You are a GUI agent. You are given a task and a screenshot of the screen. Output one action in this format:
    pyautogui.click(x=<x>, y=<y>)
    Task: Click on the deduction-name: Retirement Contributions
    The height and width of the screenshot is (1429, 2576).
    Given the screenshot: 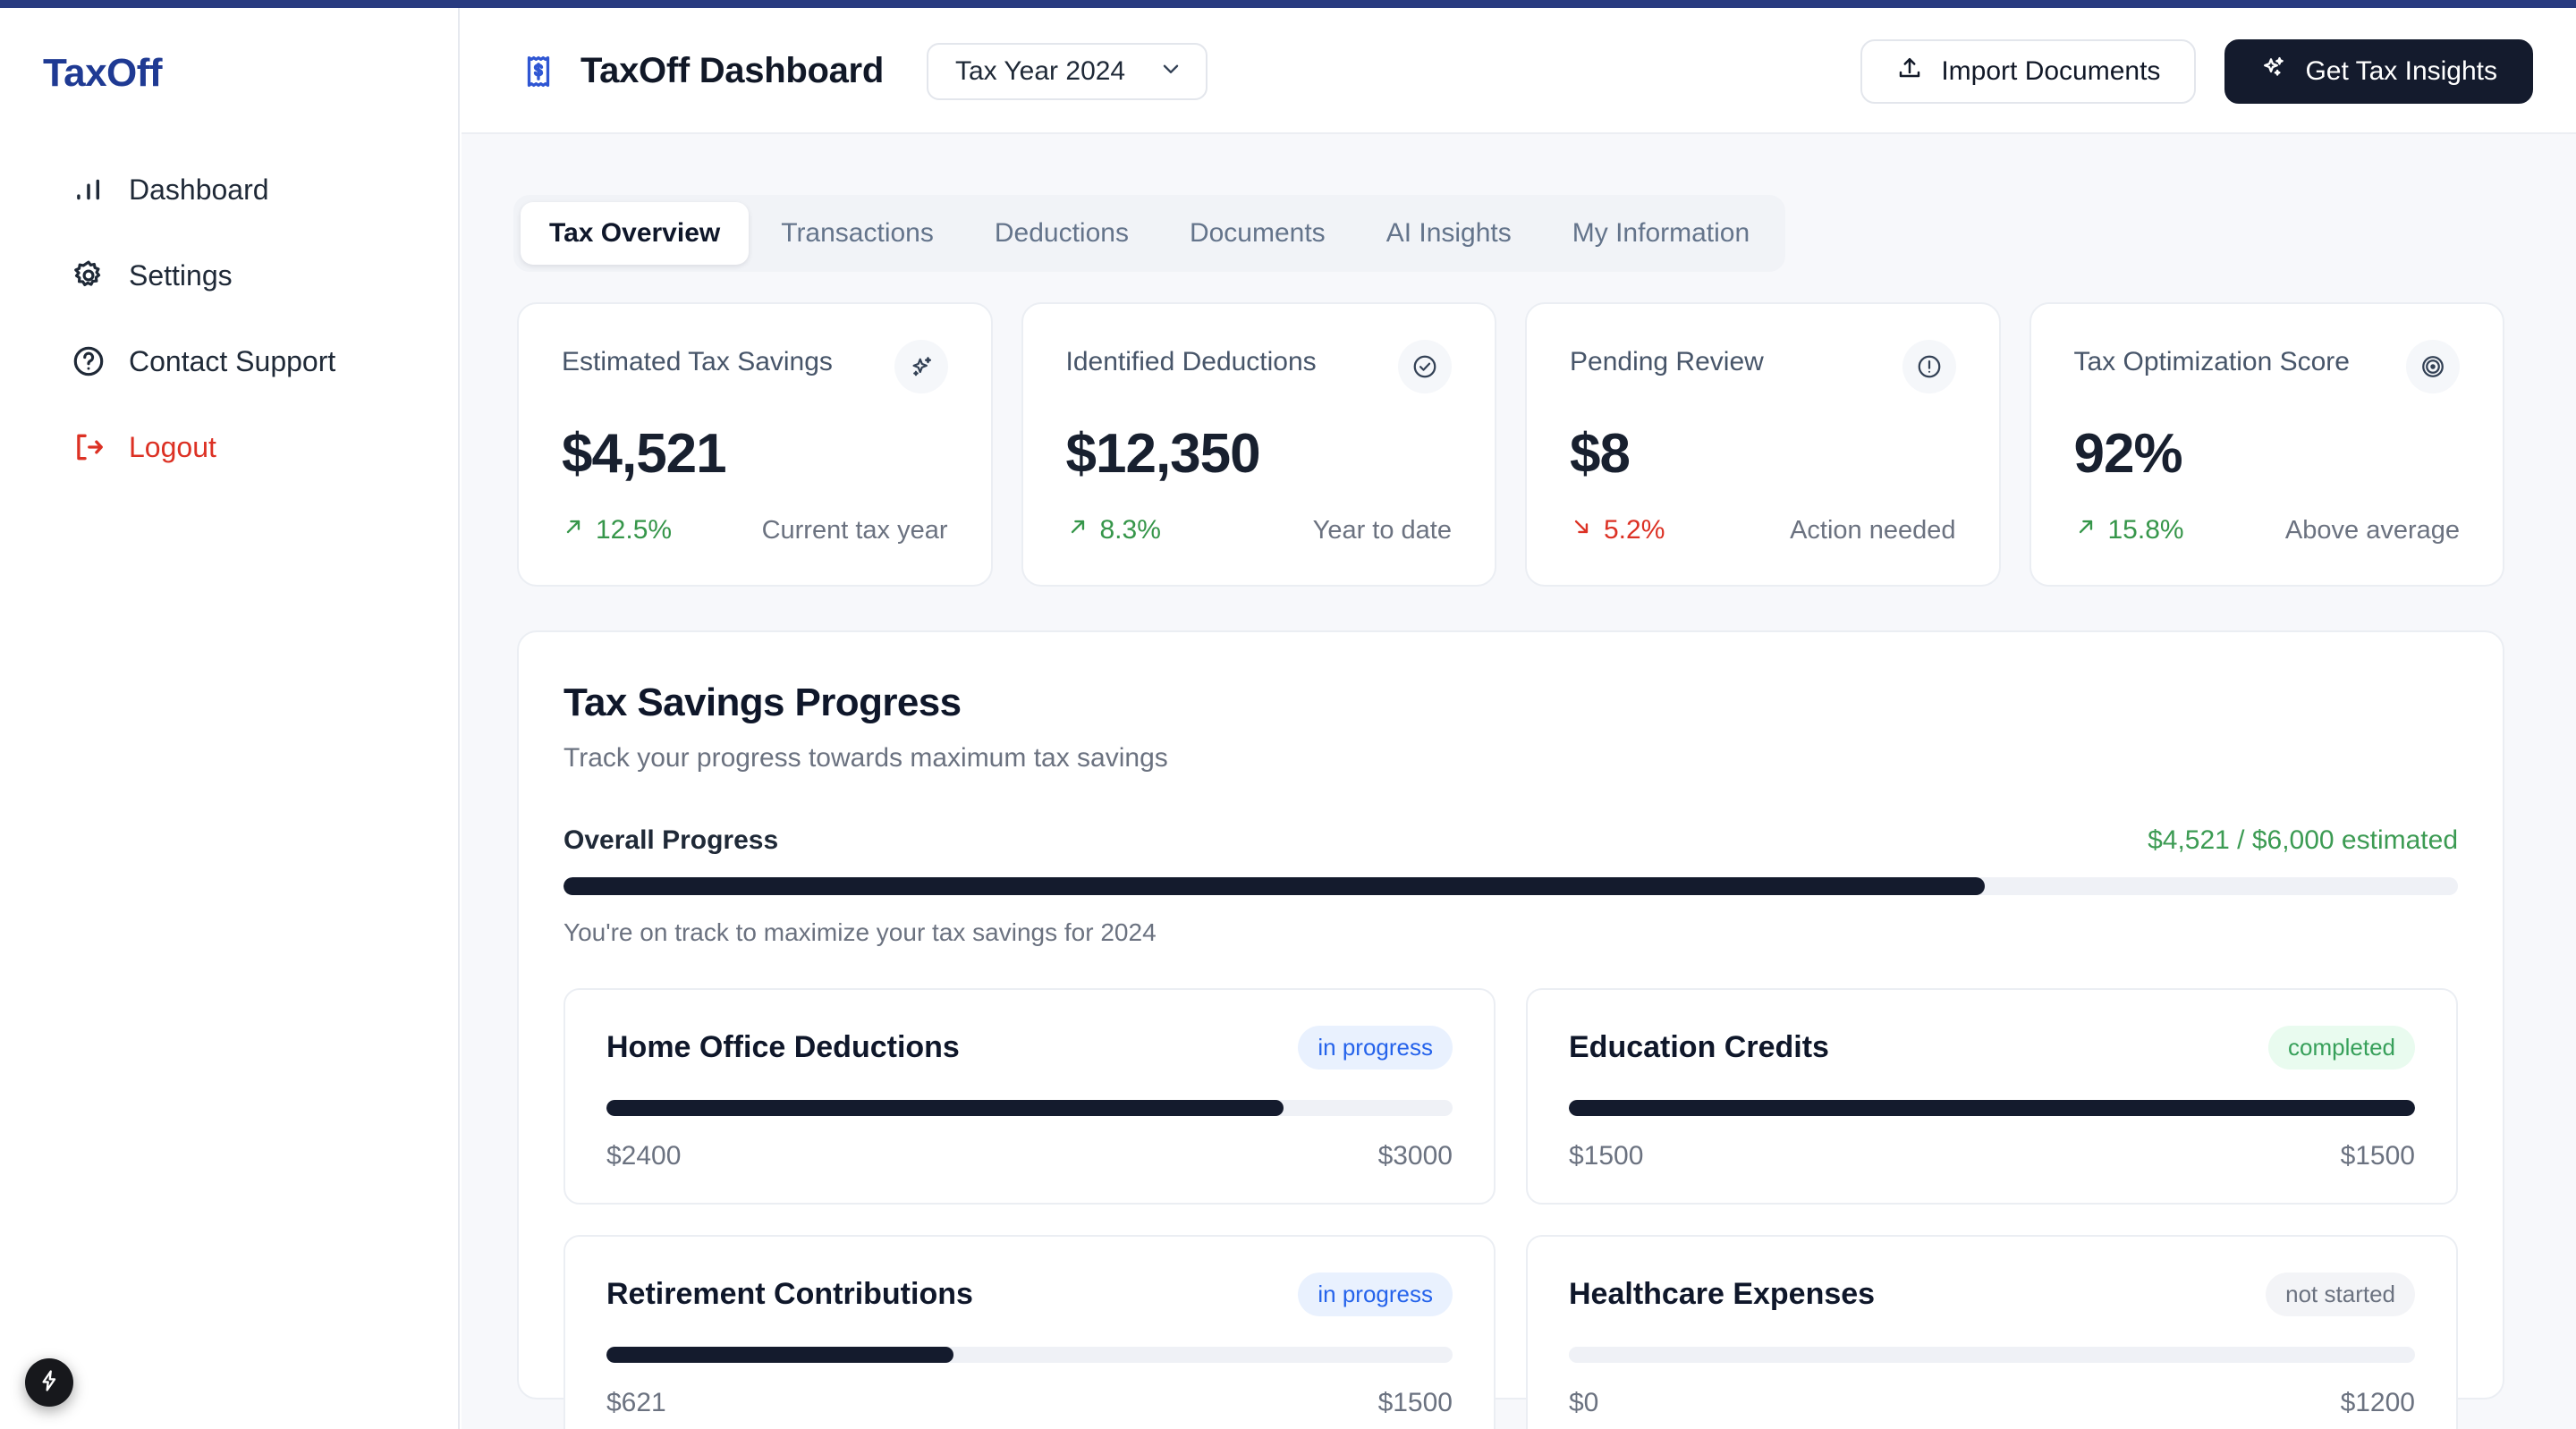 What is the action you would take?
    pyautogui.click(x=789, y=1294)
    